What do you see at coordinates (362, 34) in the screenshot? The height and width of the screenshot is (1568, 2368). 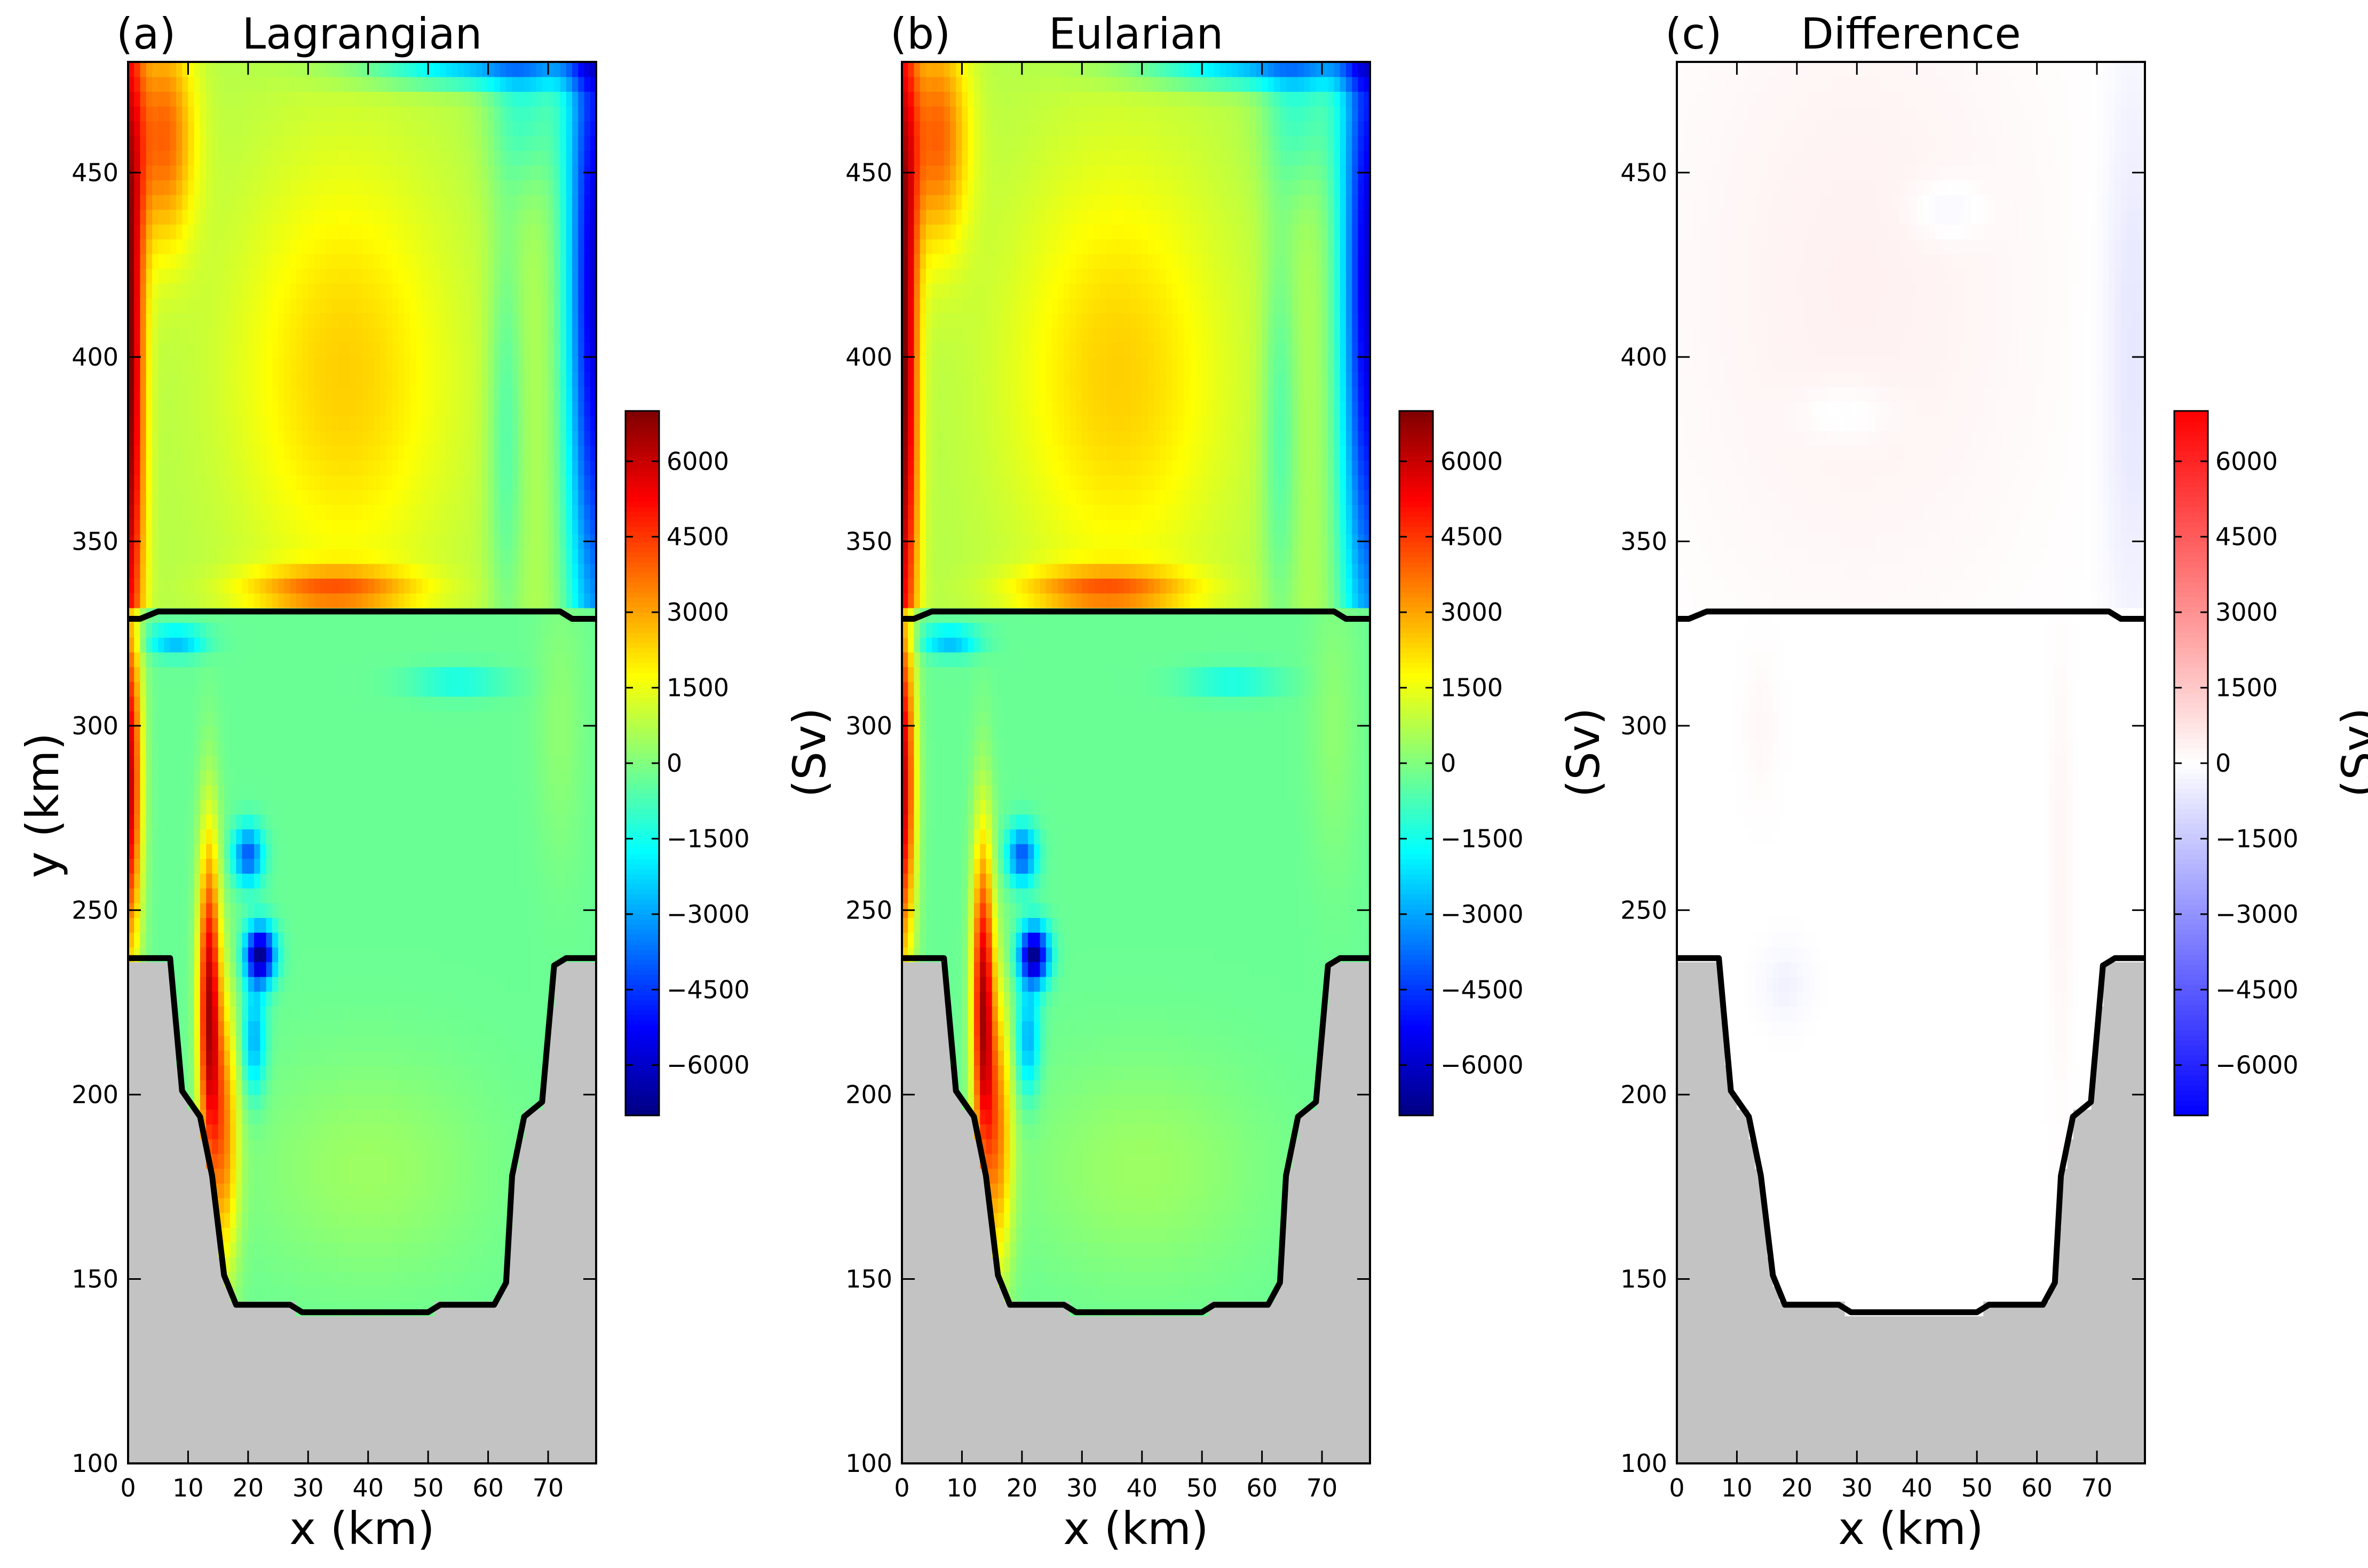 I see `panel-title: Lagrangian` at bounding box center [362, 34].